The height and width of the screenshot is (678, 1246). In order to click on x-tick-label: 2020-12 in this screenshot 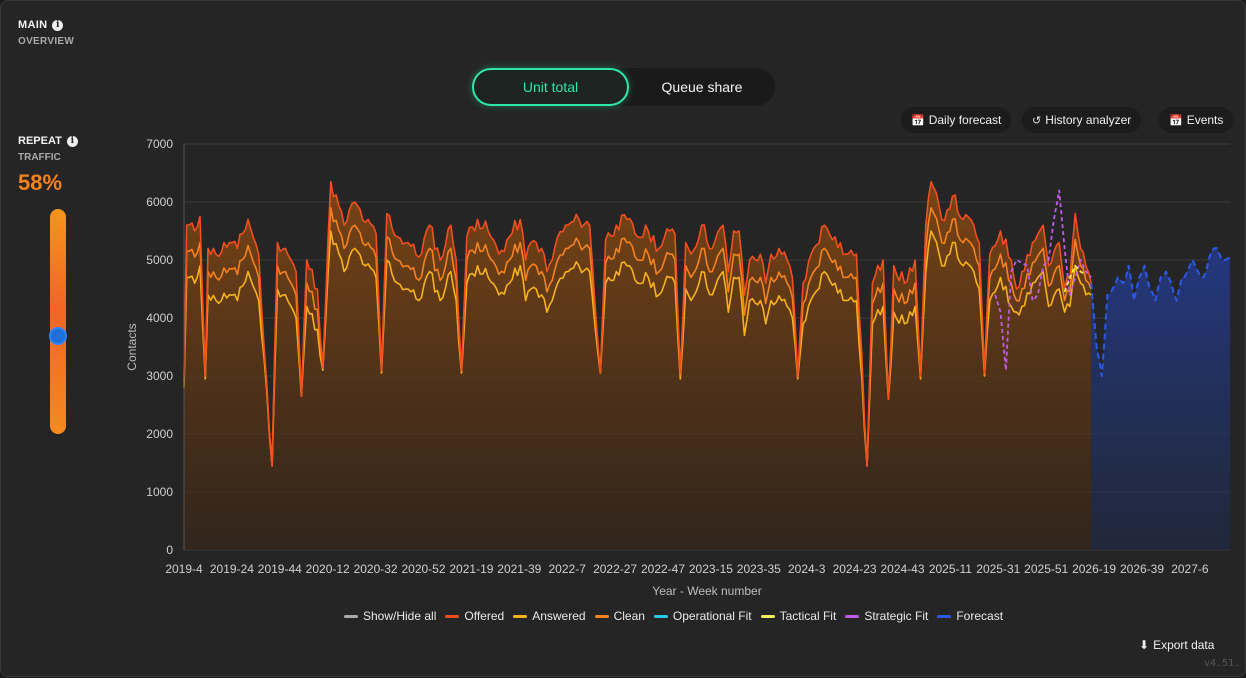, I will do `click(328, 569)`.